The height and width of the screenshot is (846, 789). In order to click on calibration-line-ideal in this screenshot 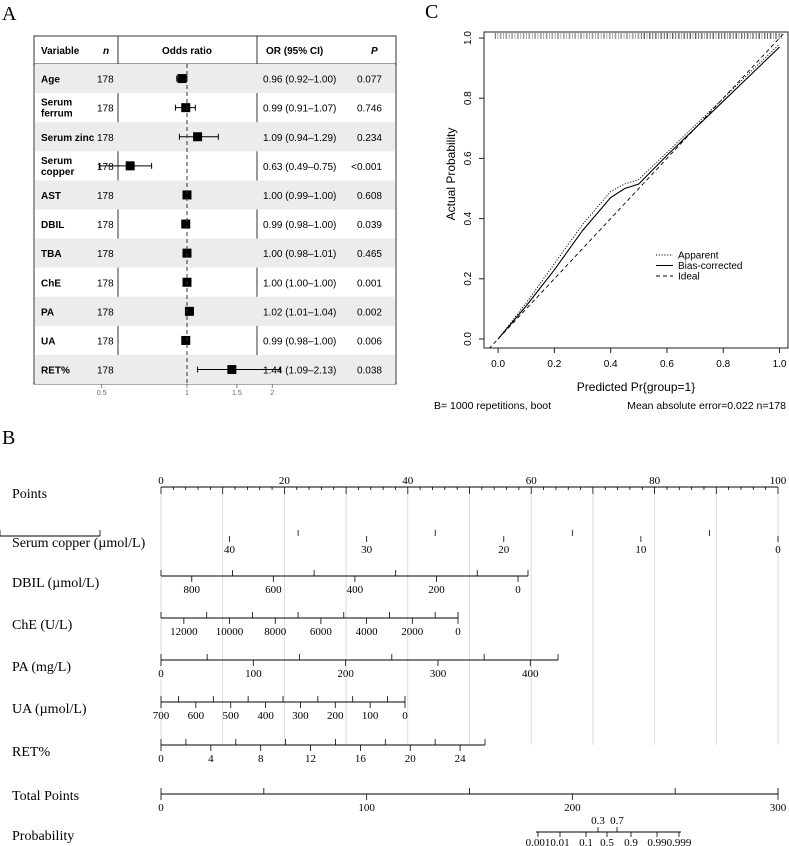, I will do `click(637, 190)`.